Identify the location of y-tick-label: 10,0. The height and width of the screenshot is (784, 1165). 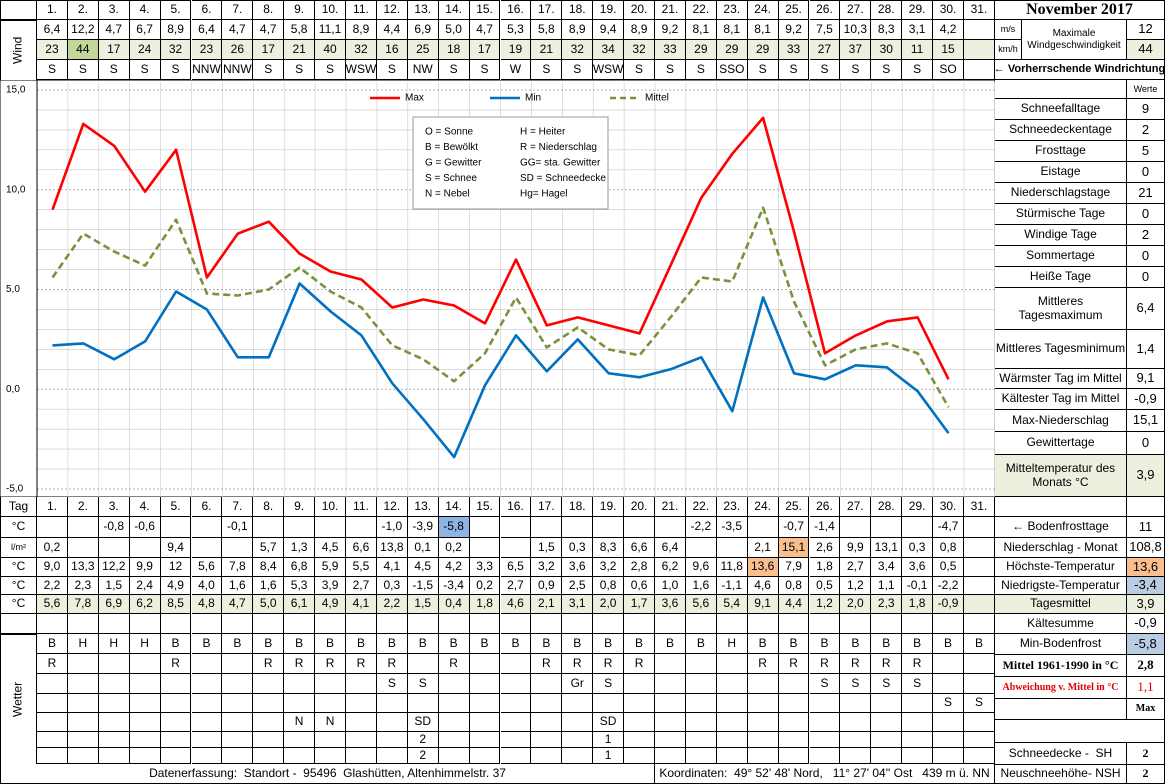
(16, 189).